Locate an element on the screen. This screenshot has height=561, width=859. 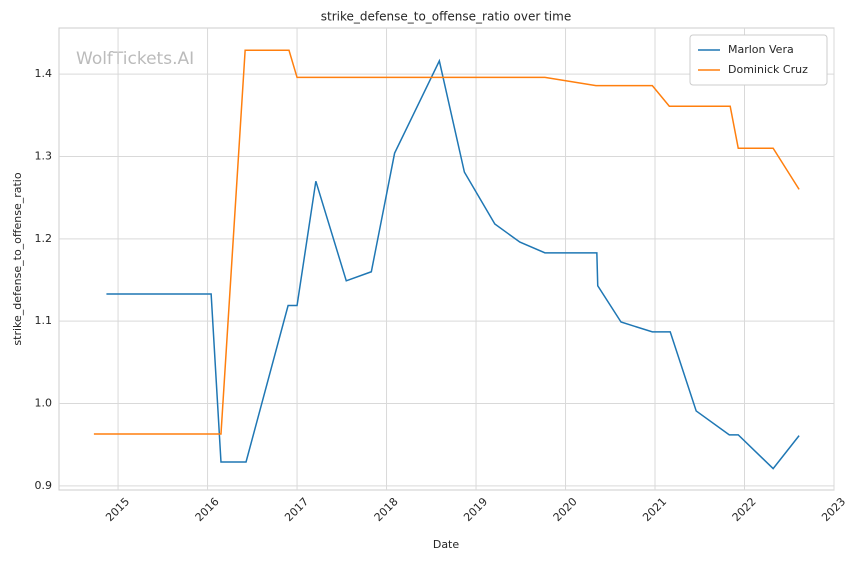
y-axis-label: strike_defense_to_offense_ratio is located at coordinates (17, 258).